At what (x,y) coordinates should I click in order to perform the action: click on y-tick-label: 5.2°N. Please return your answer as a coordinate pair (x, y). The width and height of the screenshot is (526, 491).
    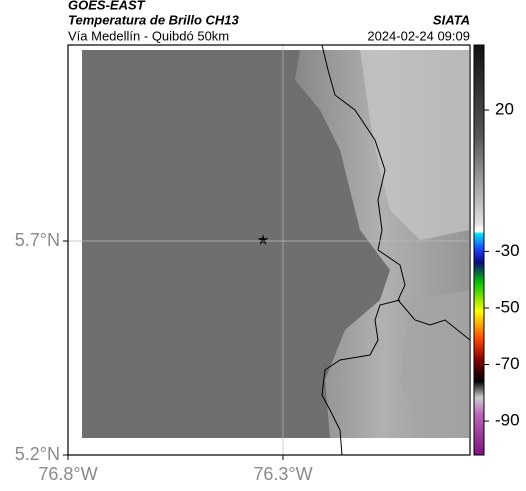
    Looking at the image, I should click on (37, 454).